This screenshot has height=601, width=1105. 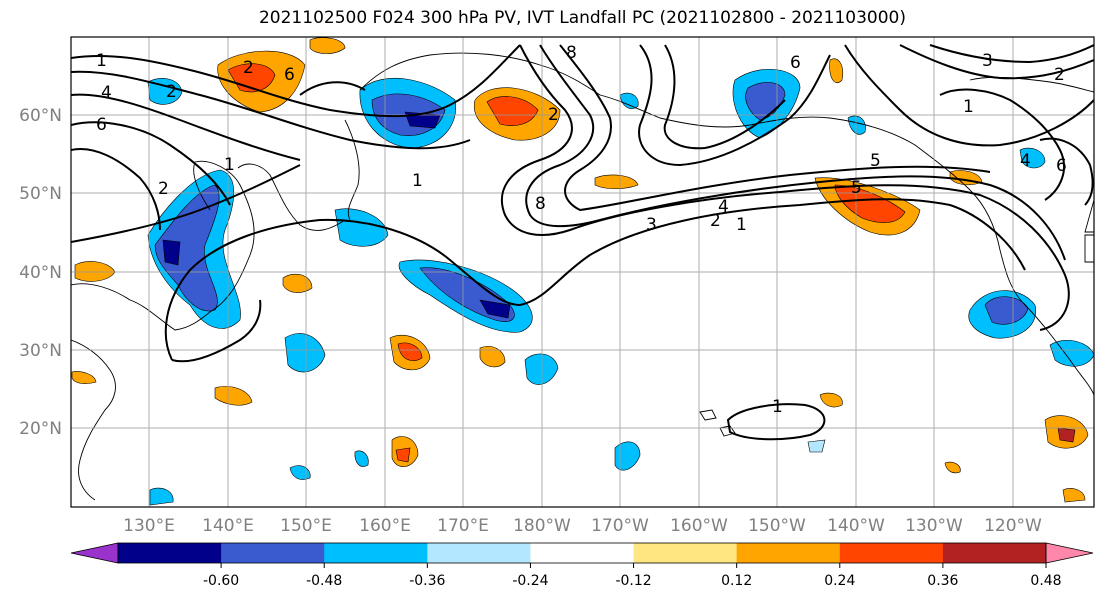 What do you see at coordinates (934, 526) in the screenshot?
I see `lon-label: 130°W` at bounding box center [934, 526].